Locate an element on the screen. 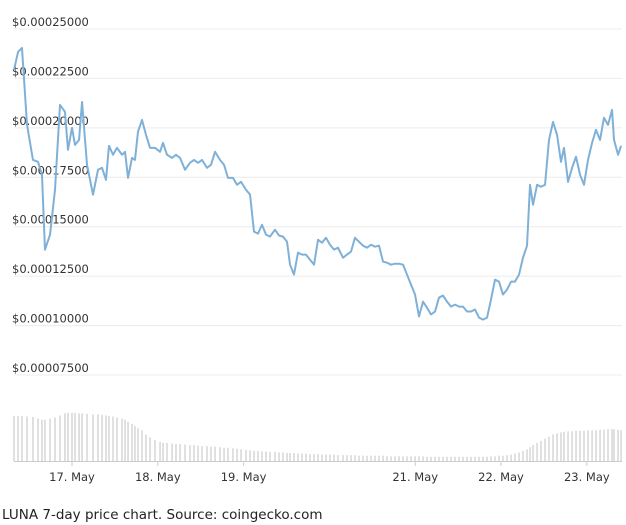  x-tick-label: 19. May is located at coordinates (244, 477).